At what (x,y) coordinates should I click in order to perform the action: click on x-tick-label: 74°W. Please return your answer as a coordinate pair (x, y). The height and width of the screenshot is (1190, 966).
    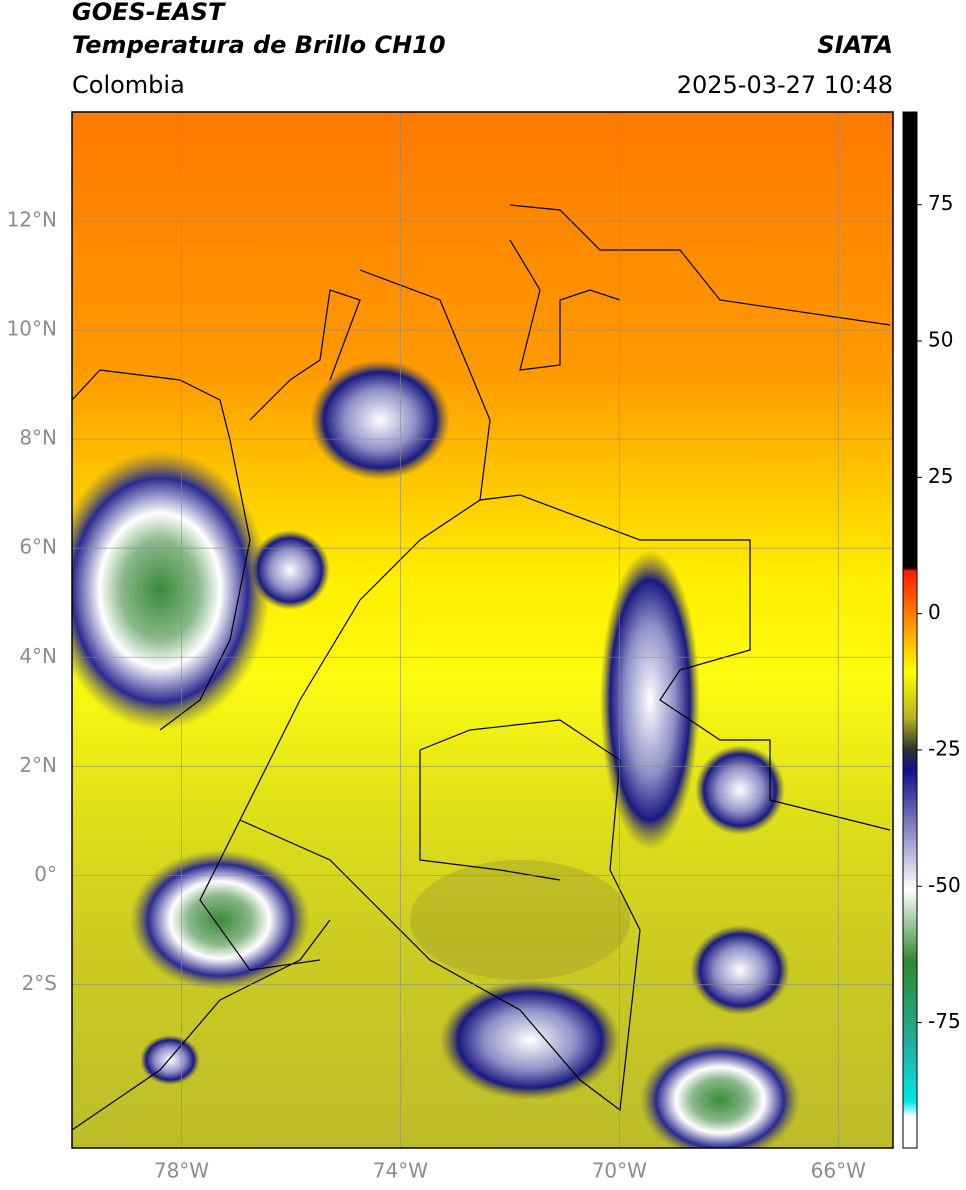
    Looking at the image, I should click on (400, 1171).